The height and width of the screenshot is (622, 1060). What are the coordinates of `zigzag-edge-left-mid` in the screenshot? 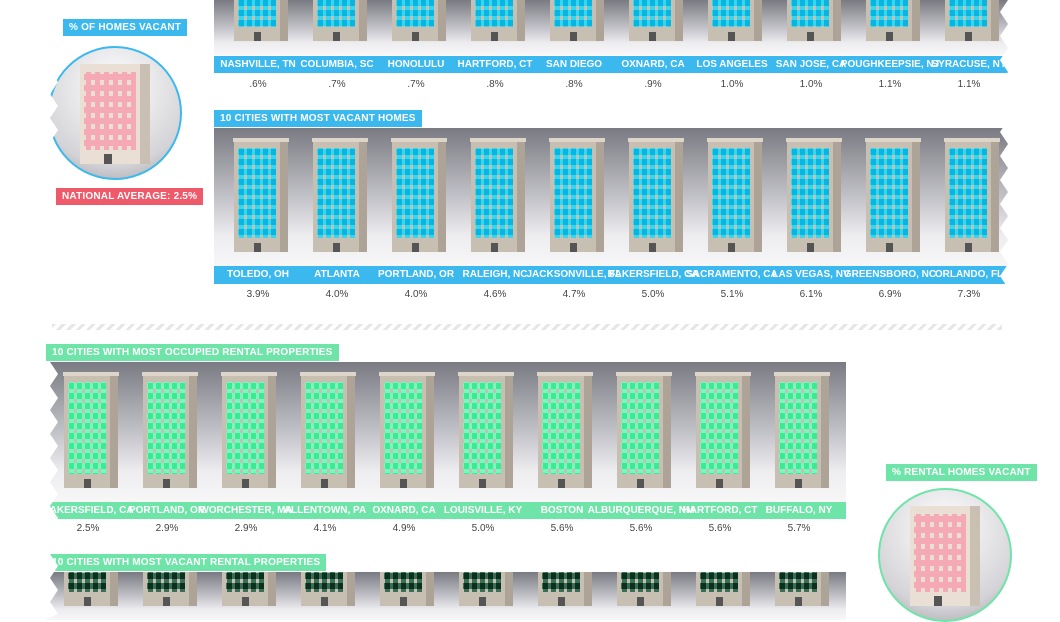 It's located at (51, 491).